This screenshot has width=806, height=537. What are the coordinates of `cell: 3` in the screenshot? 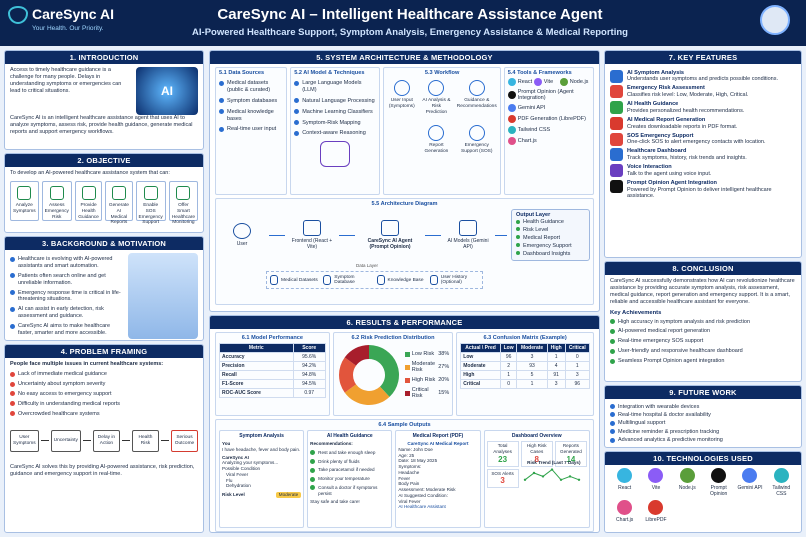 It's located at (556, 384).